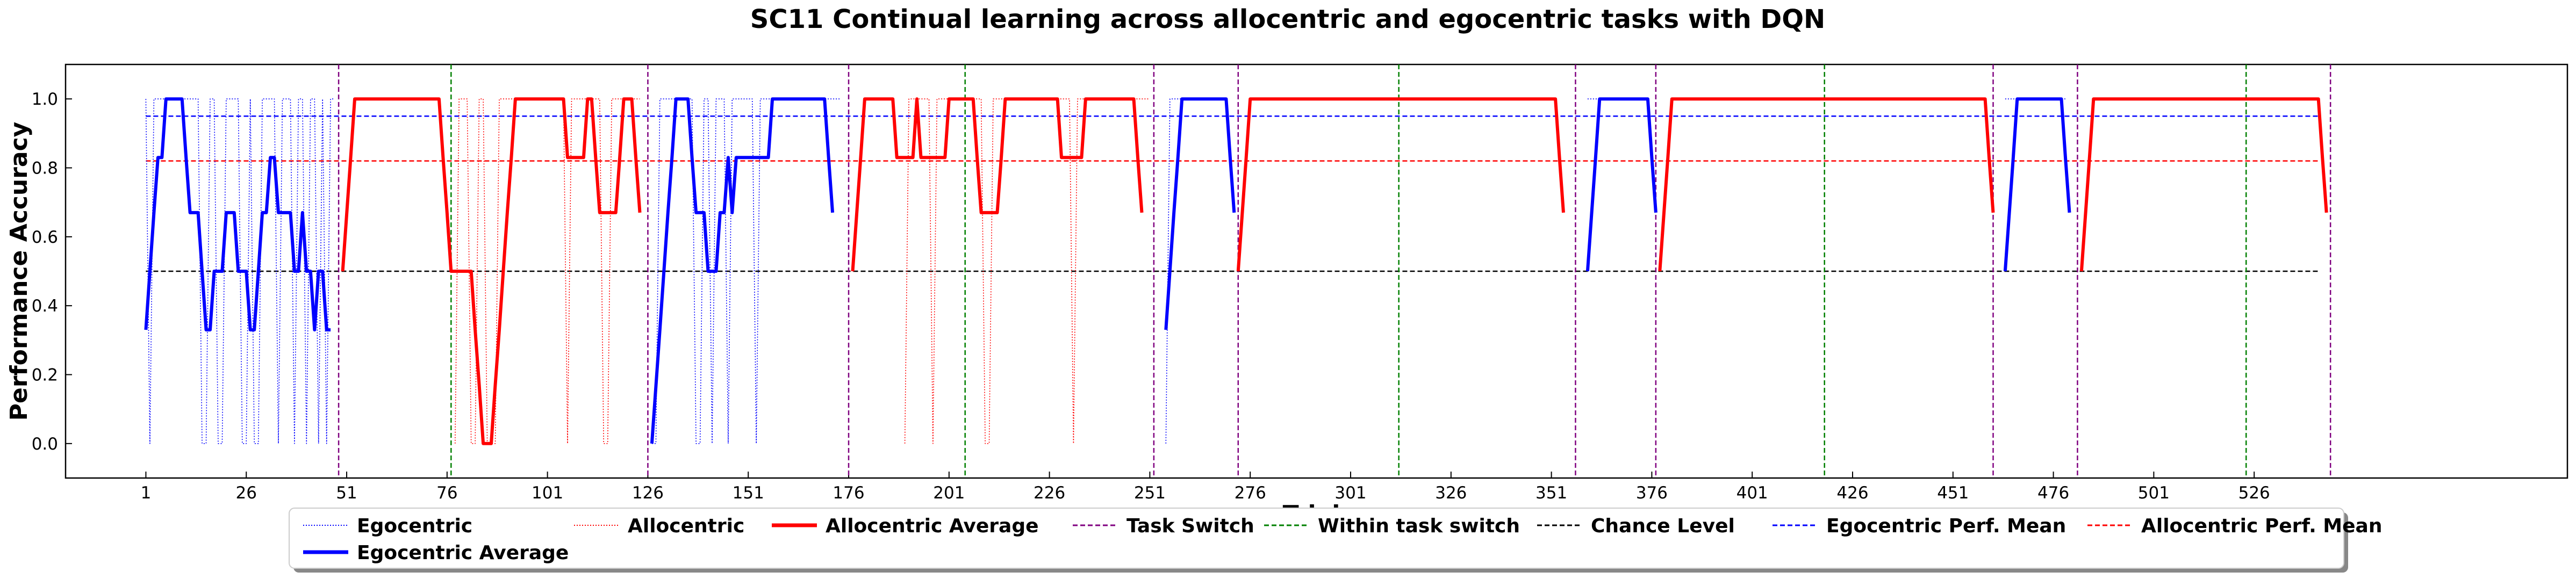 This screenshot has height=579, width=2576. I want to click on x-tick-label: 351, so click(1551, 493).